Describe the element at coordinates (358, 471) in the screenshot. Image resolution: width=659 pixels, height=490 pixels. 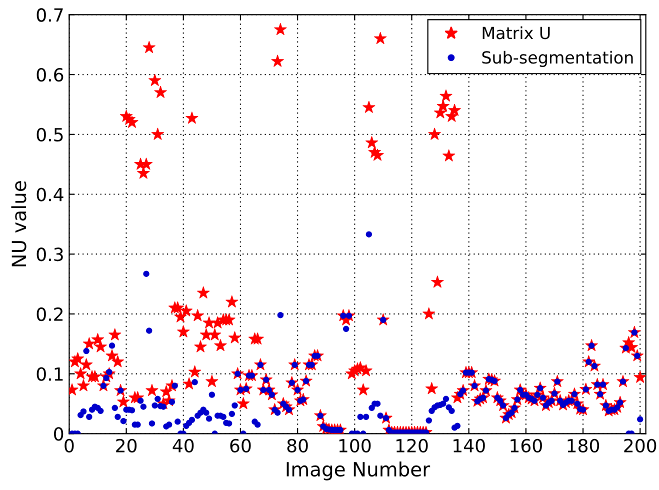
I see `x-axis-title: Image Number` at that location.